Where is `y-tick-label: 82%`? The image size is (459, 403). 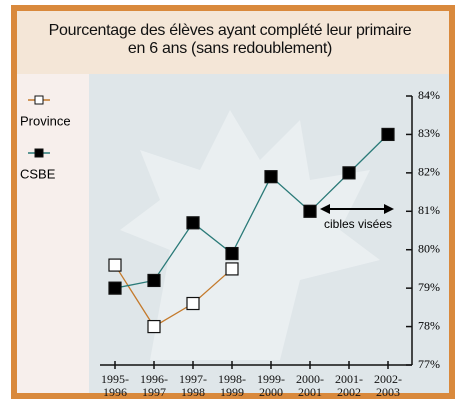 y-tick-label: 82% is located at coordinates (429, 172).